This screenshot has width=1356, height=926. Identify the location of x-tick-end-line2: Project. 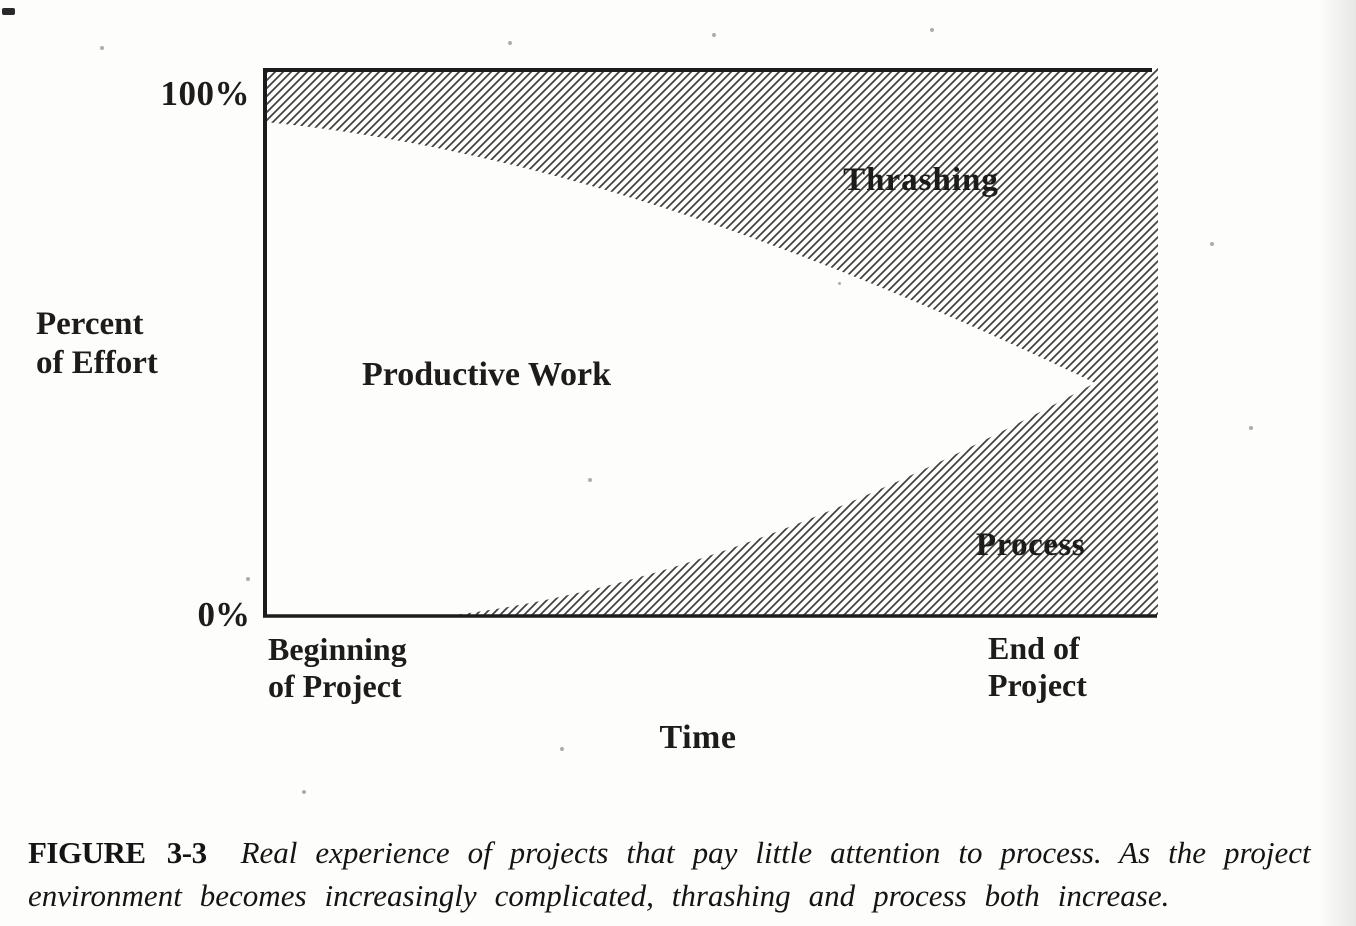
(1037, 685).